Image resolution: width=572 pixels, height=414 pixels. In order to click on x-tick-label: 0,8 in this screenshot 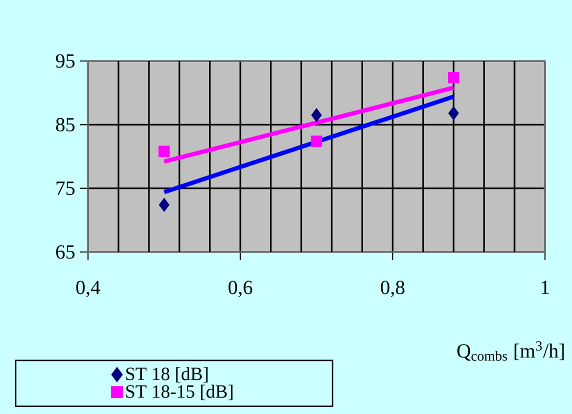, I will do `click(392, 289)`.